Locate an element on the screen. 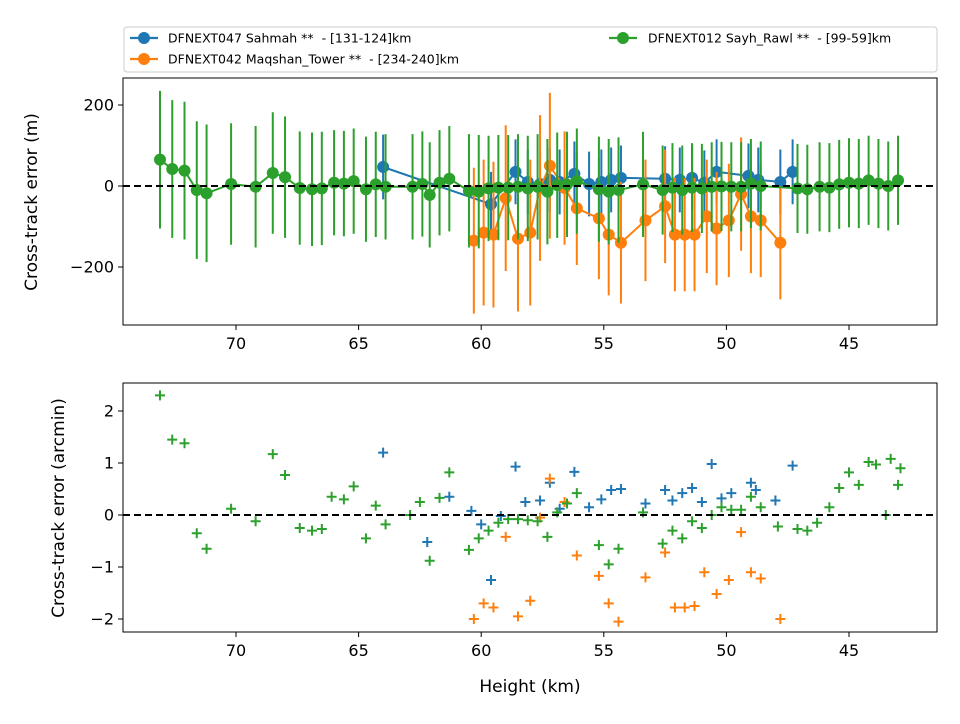 The width and height of the screenshot is (960, 724). x-tick-label: 50 is located at coordinates (726, 343).